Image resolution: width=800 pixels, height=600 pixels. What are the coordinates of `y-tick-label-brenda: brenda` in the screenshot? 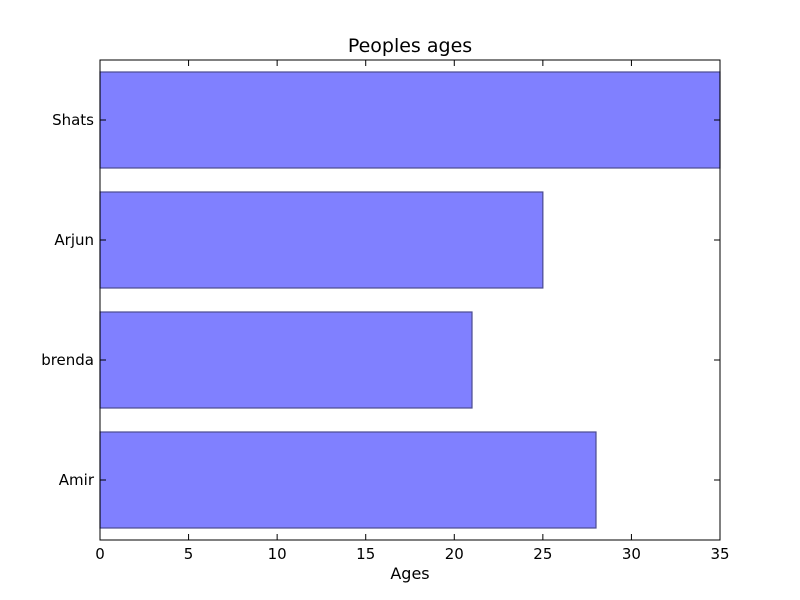 It's located at (67, 360).